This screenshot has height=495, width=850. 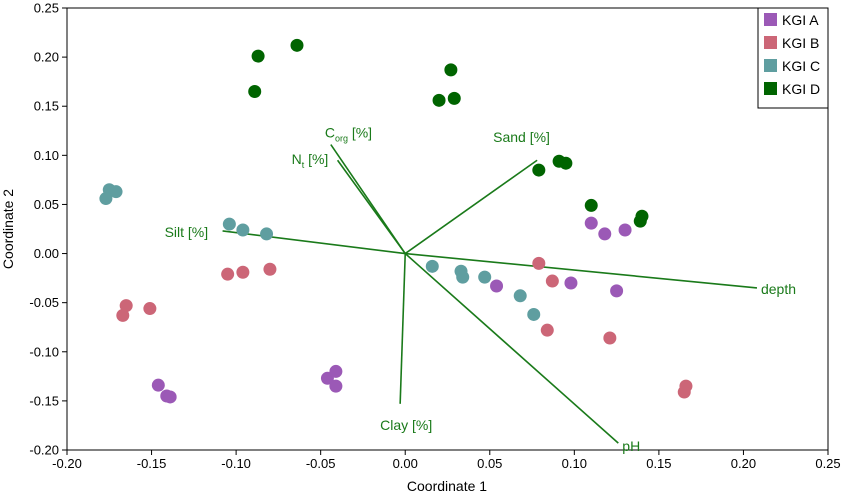 What do you see at coordinates (827, 463) in the screenshot?
I see `x-tick-label: 0.25` at bounding box center [827, 463].